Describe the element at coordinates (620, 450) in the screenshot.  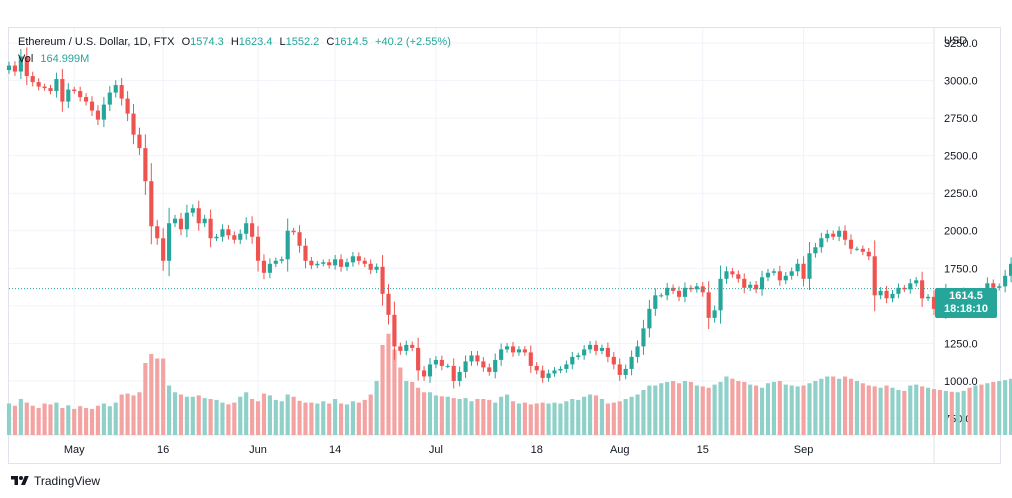
I see `x-tick-label: Aug` at that location.